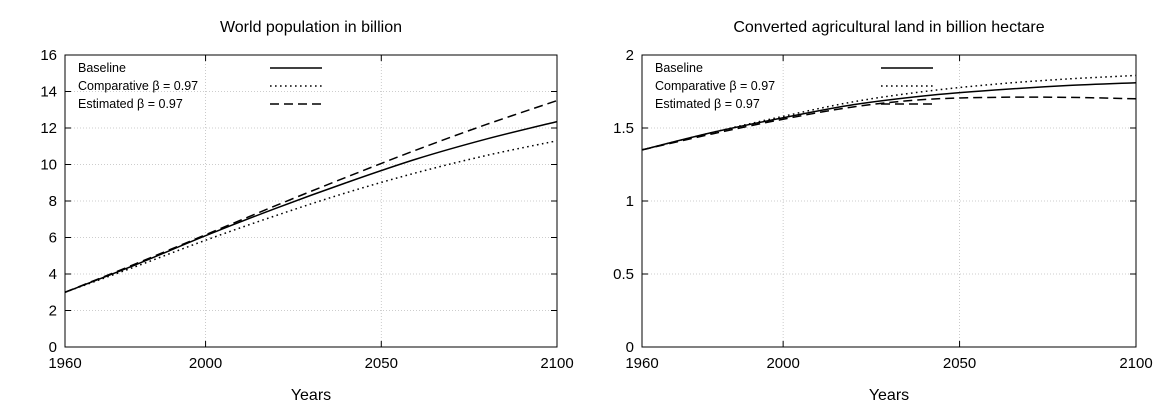 The height and width of the screenshot is (406, 1159). Describe the element at coordinates (53, 238) in the screenshot. I see `y-tick-label: 6` at that location.